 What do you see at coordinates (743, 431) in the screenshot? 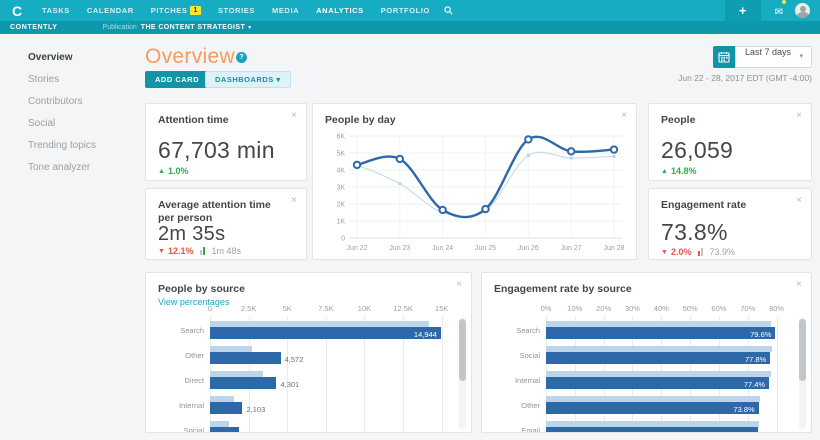
I see `bar-value-label: 73.5%` at bounding box center [743, 431].